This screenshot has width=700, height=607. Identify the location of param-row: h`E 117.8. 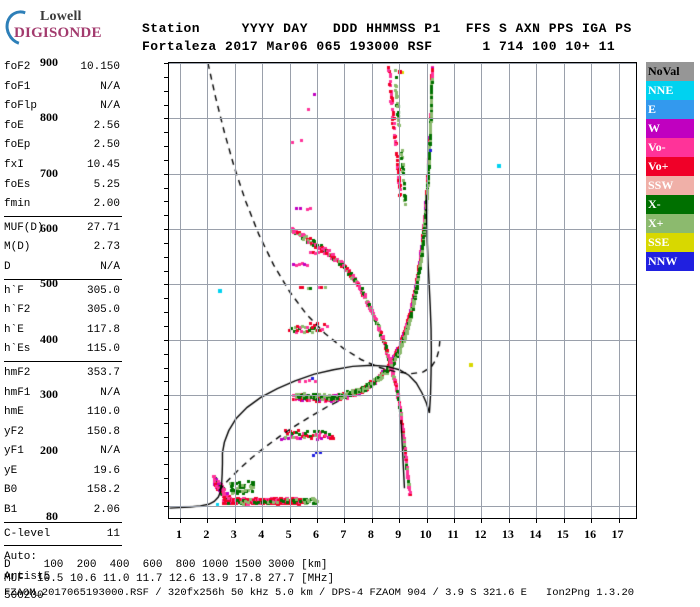
(63, 331).